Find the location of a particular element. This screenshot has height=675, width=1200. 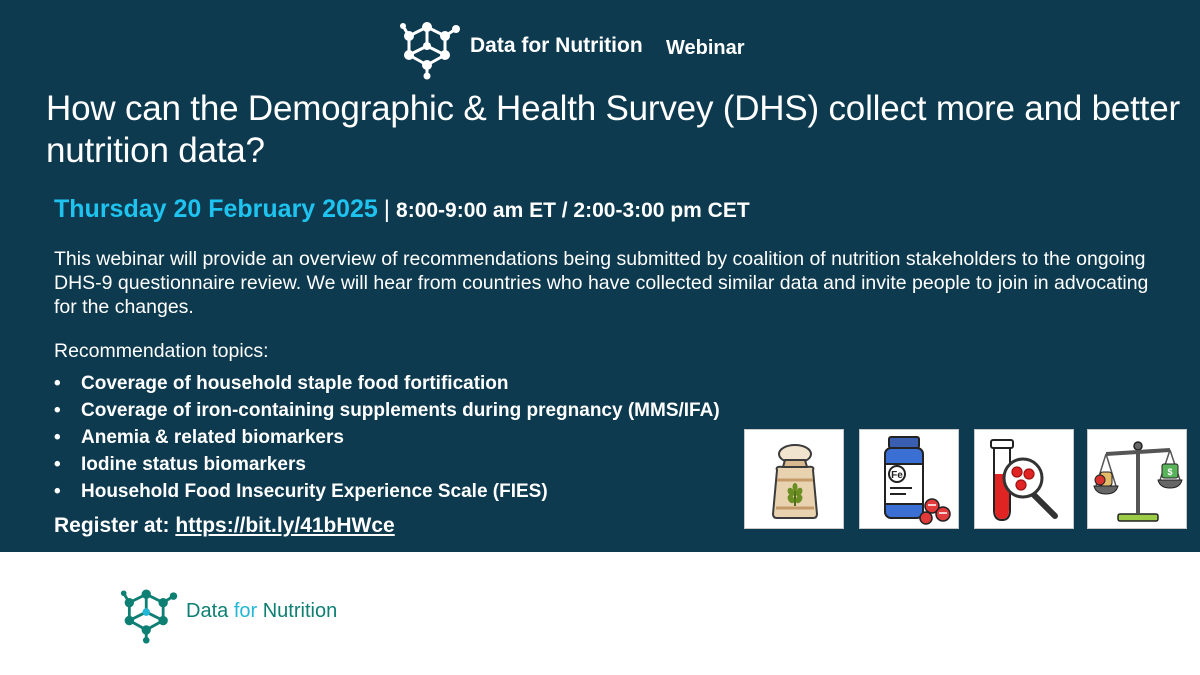

iron-supplement-bottle-icon: Fe is located at coordinates (917, 480).